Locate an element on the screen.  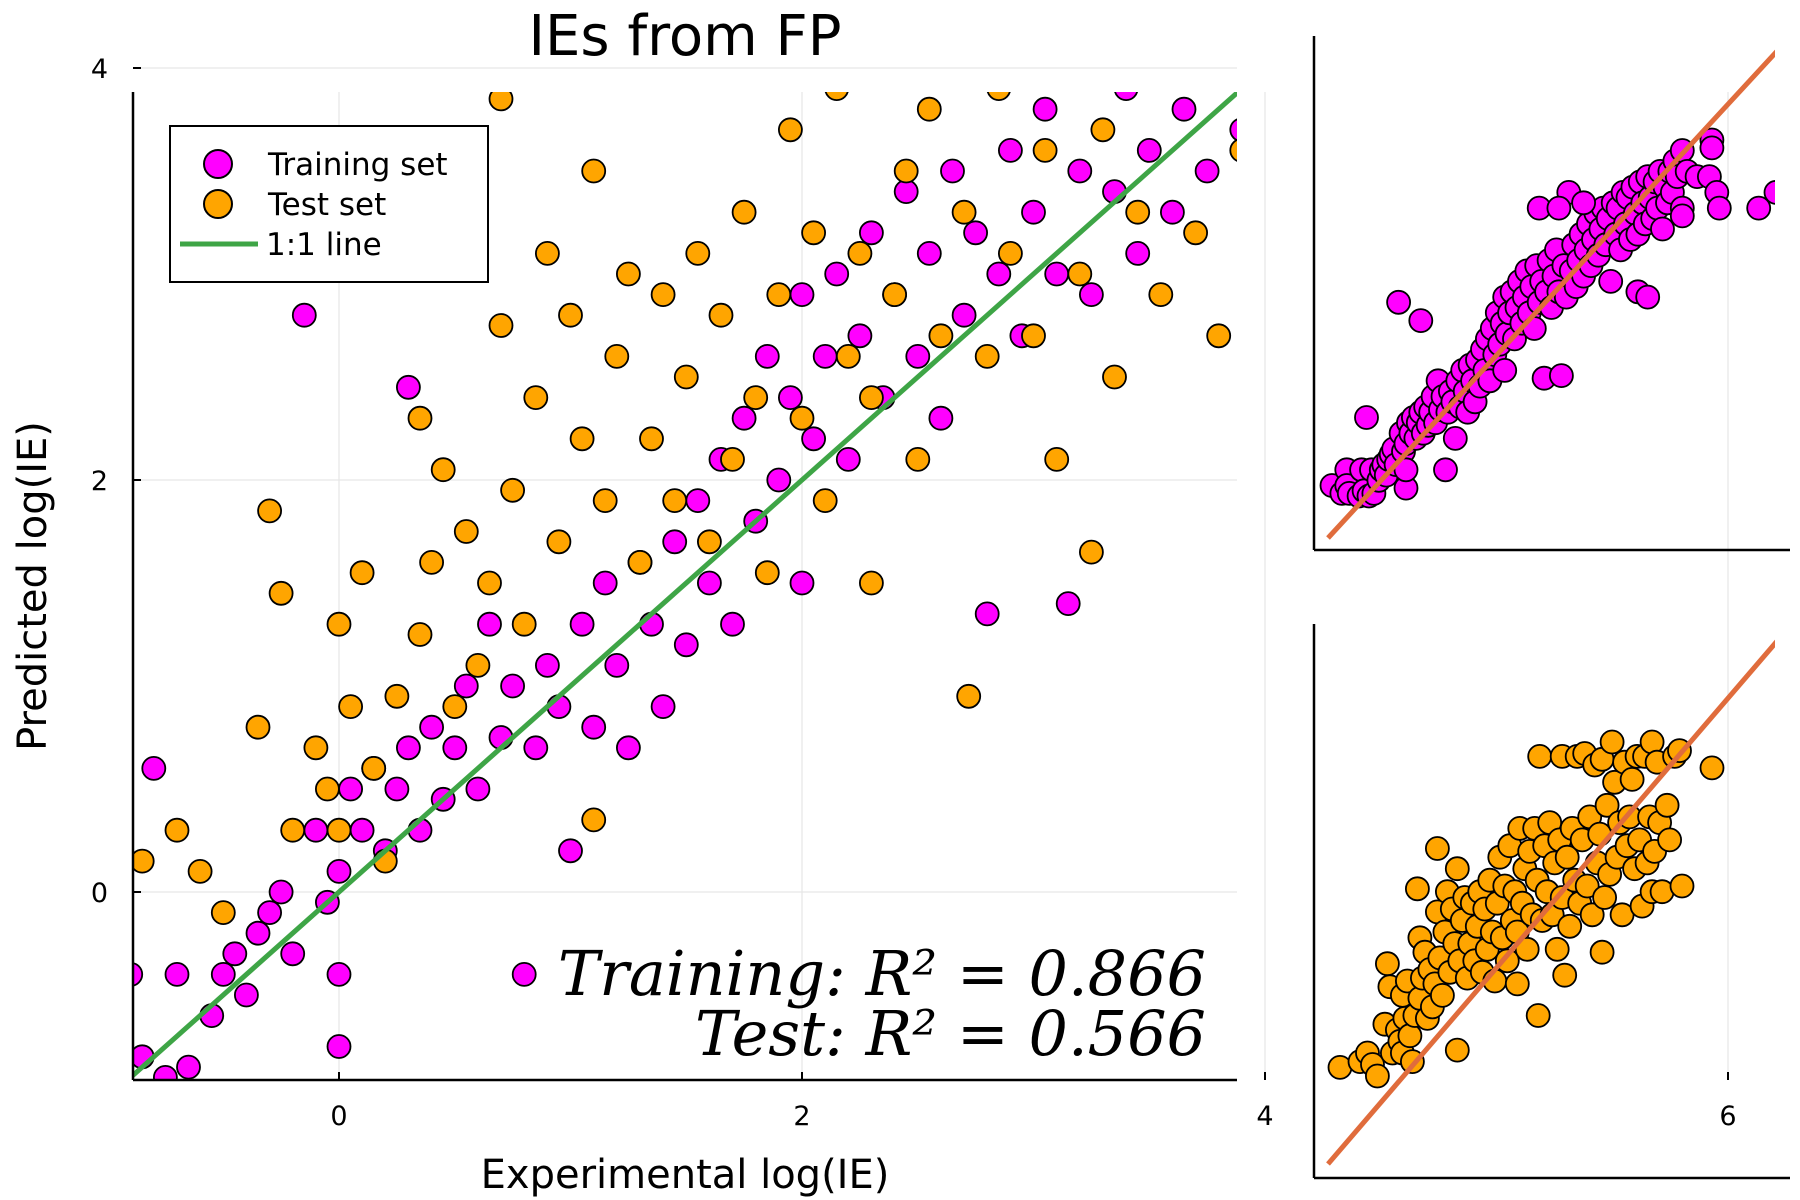
x-axis-label: Experimental log(IE) is located at coordinates (685, 1175).